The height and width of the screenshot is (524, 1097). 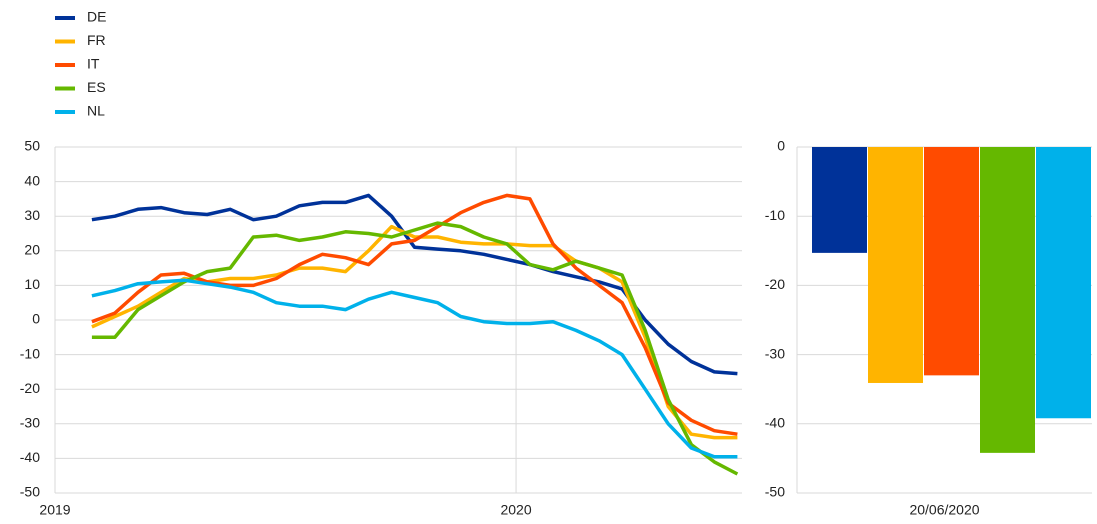 What do you see at coordinates (93, 64) in the screenshot?
I see `legend-label: IT` at bounding box center [93, 64].